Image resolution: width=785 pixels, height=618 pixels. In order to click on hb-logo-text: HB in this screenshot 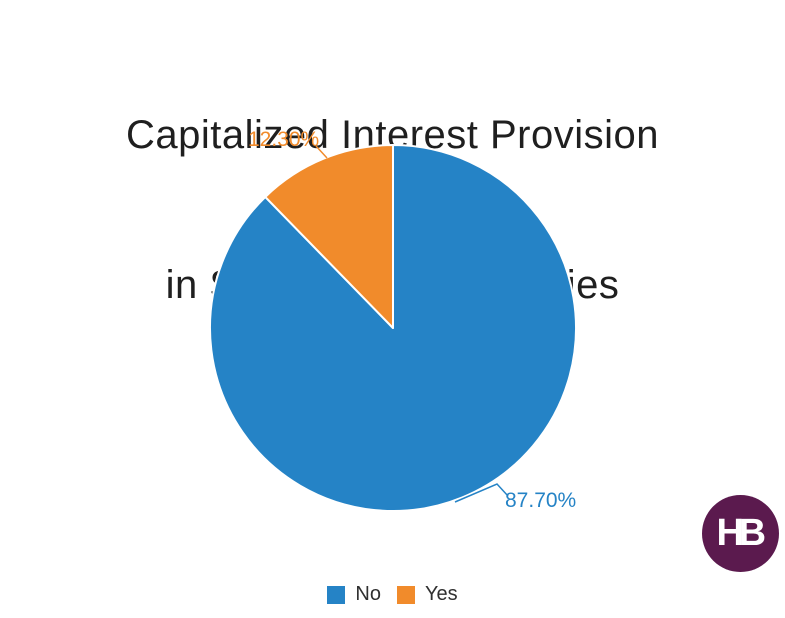, I will do `click(741, 533)`.